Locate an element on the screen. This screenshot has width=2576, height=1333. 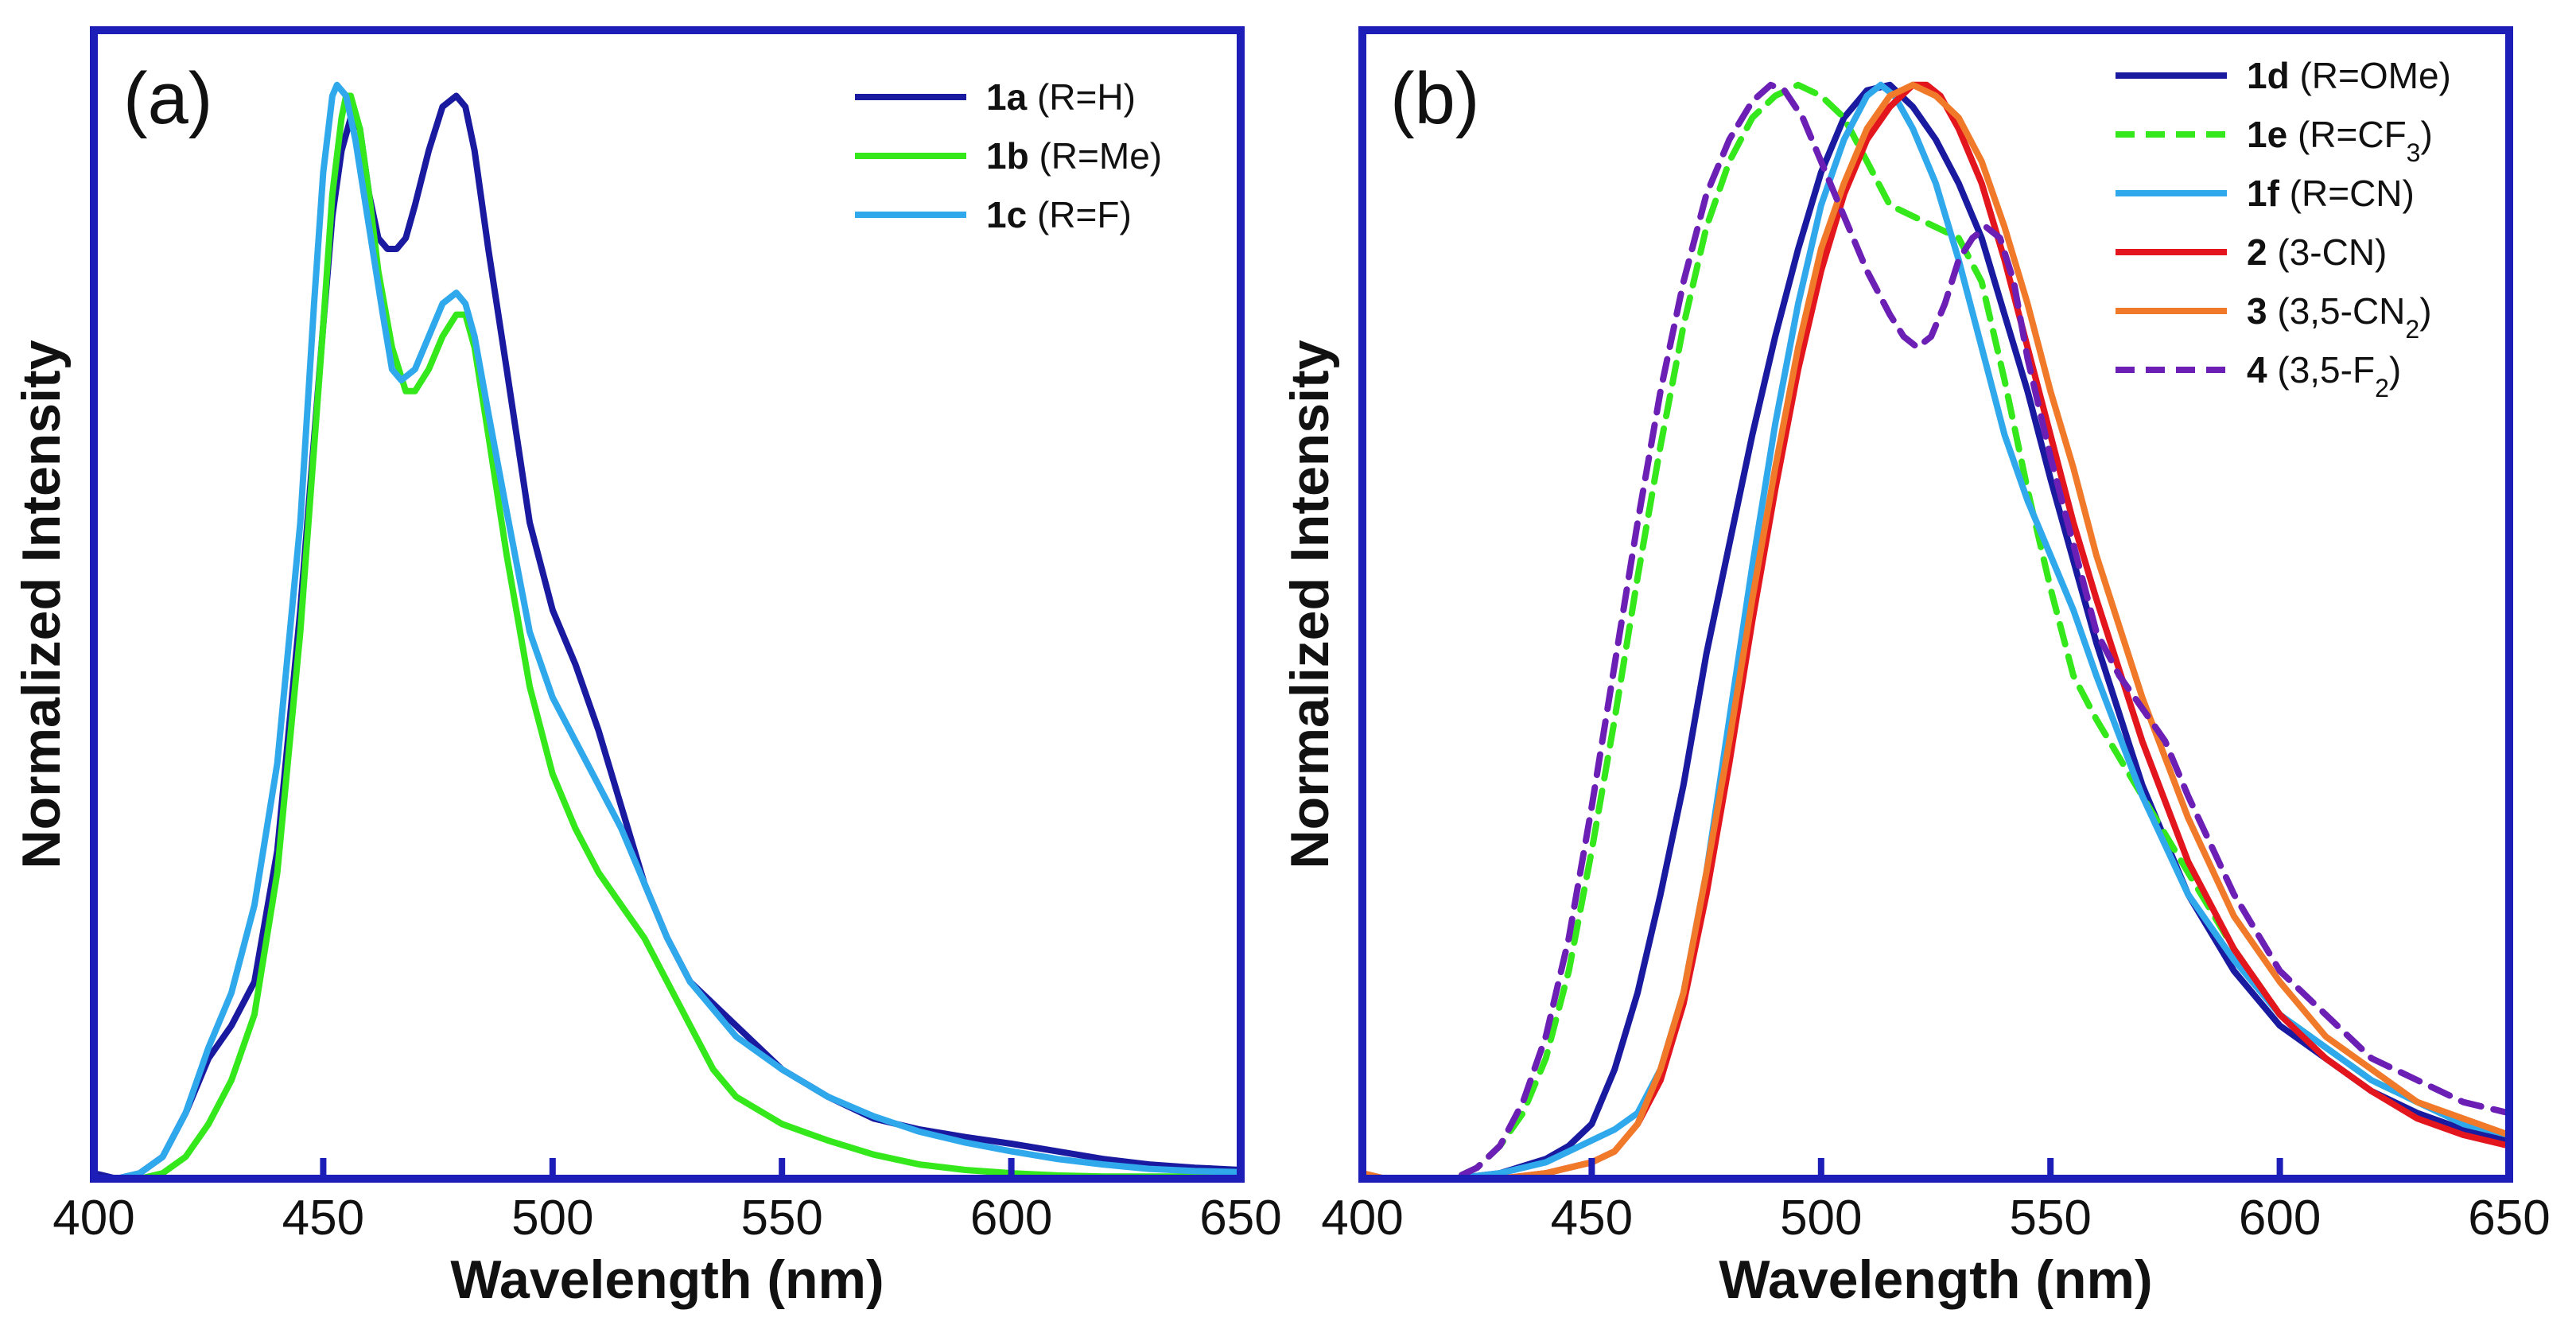
legend-desc: (3,5-CN is located at coordinates (2336, 311).